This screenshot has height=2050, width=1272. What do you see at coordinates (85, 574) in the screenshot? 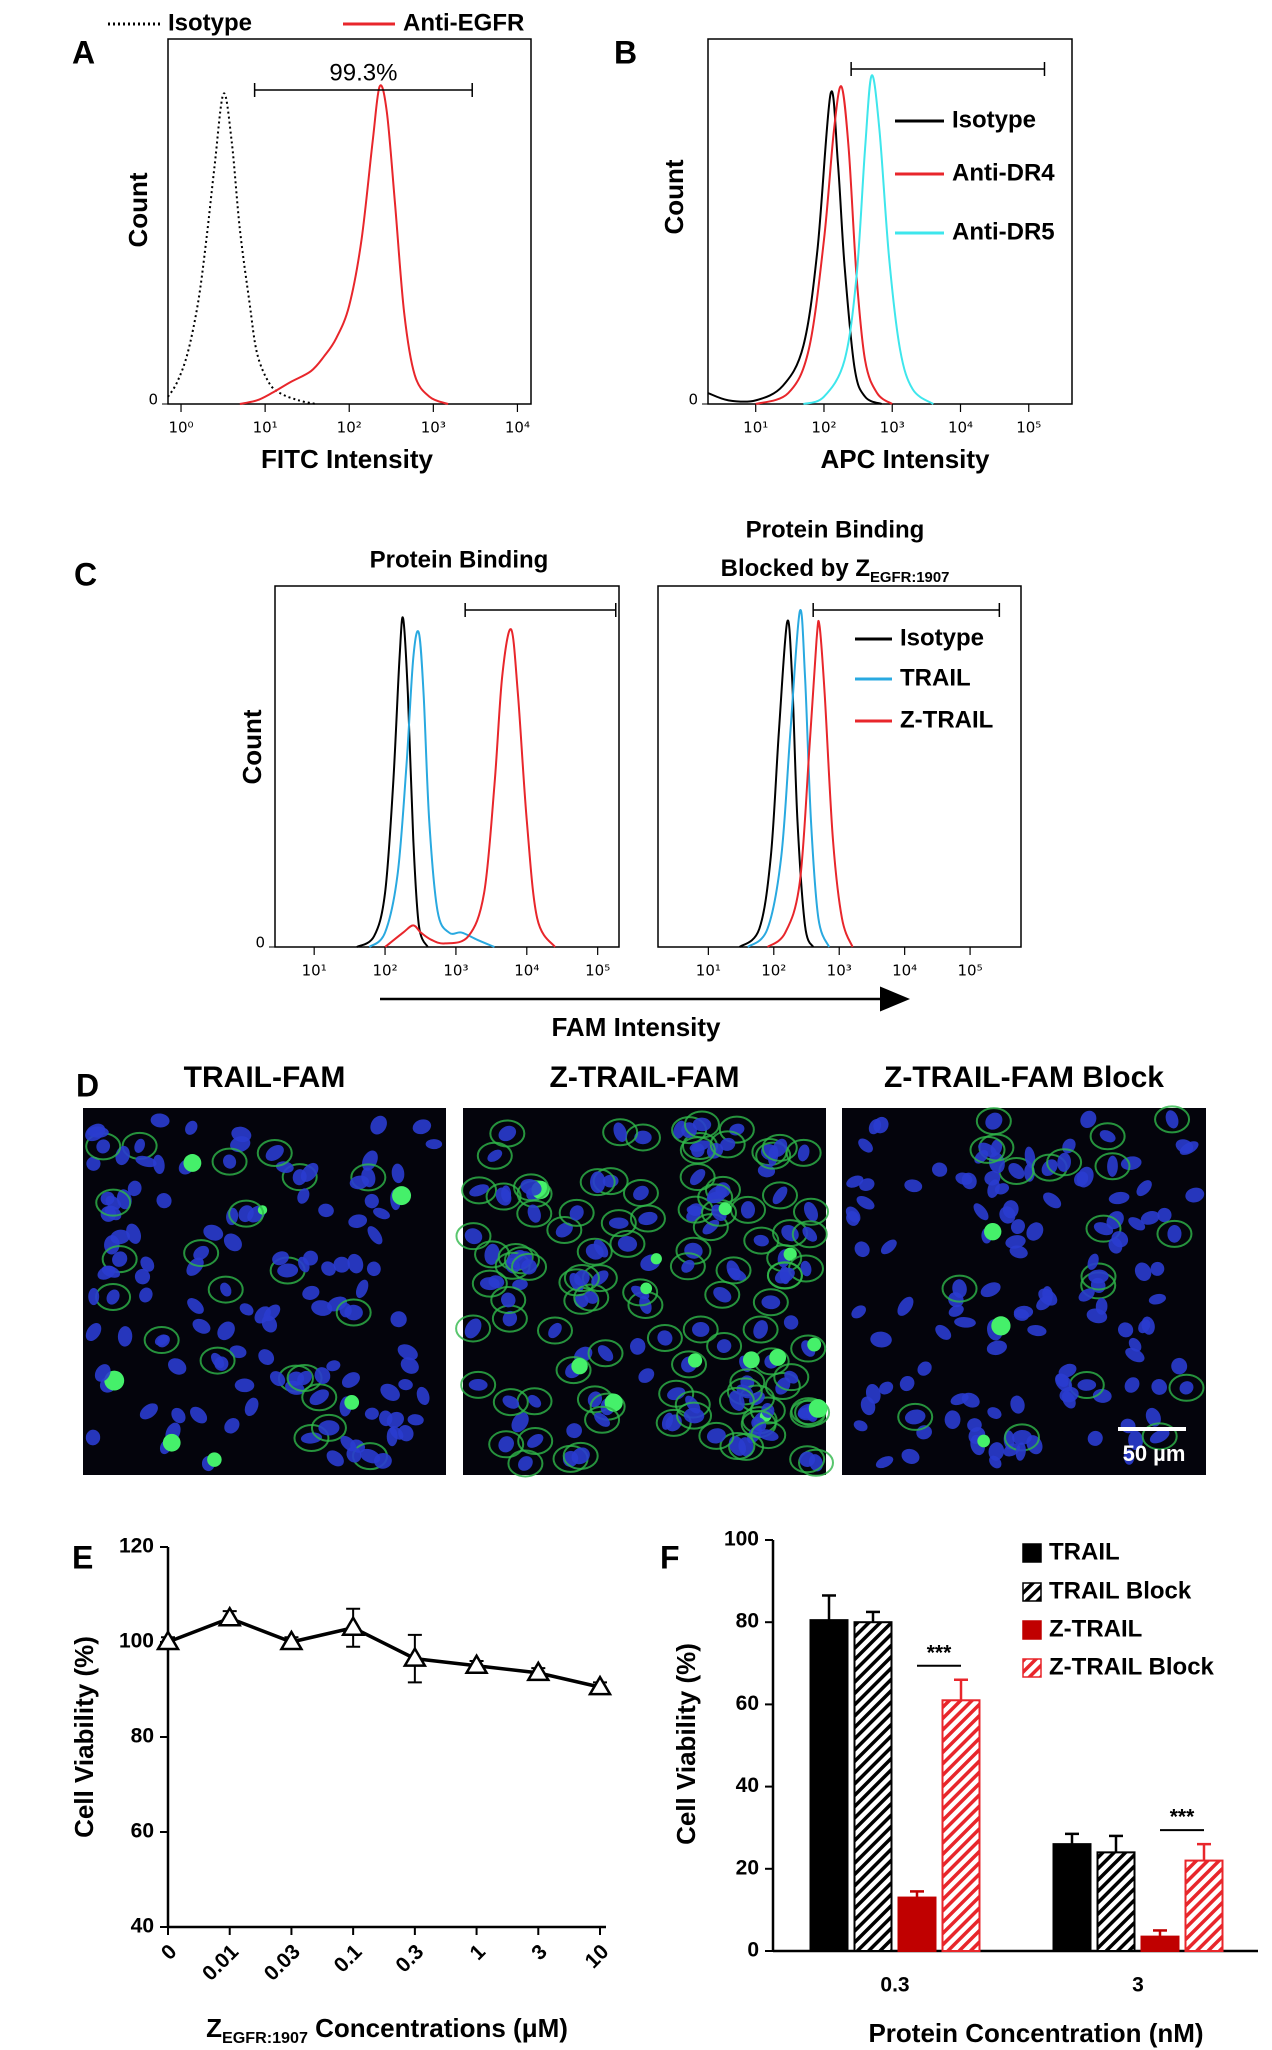
I see `panel-letter: C` at bounding box center [85, 574].